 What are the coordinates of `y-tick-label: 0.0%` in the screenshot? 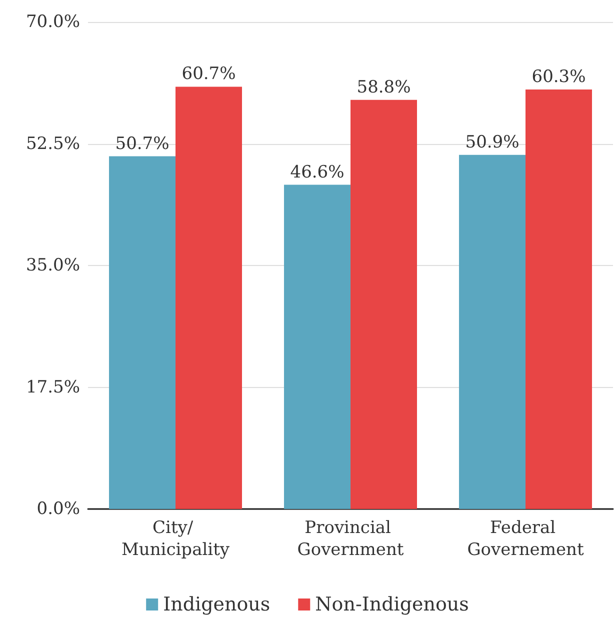 It's located at (58, 509).